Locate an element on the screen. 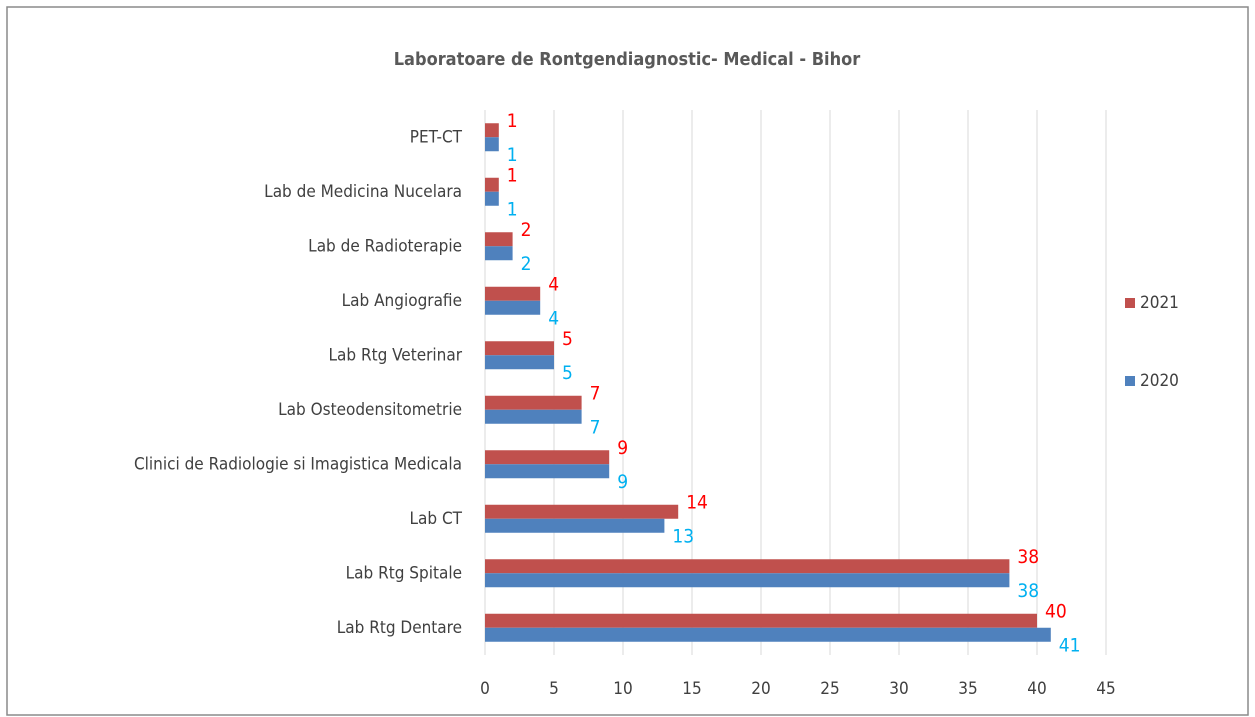 Image resolution: width=1255 pixels, height=717 pixels. x-tick-label: 40 is located at coordinates (1036, 689).